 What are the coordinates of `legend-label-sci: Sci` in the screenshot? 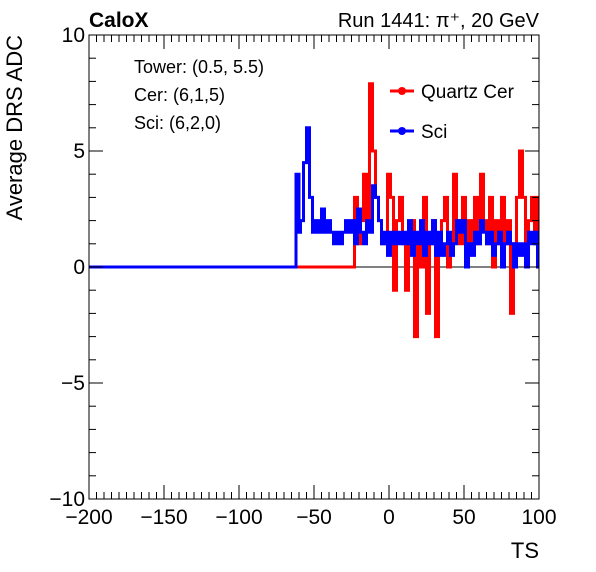 It's located at (434, 132).